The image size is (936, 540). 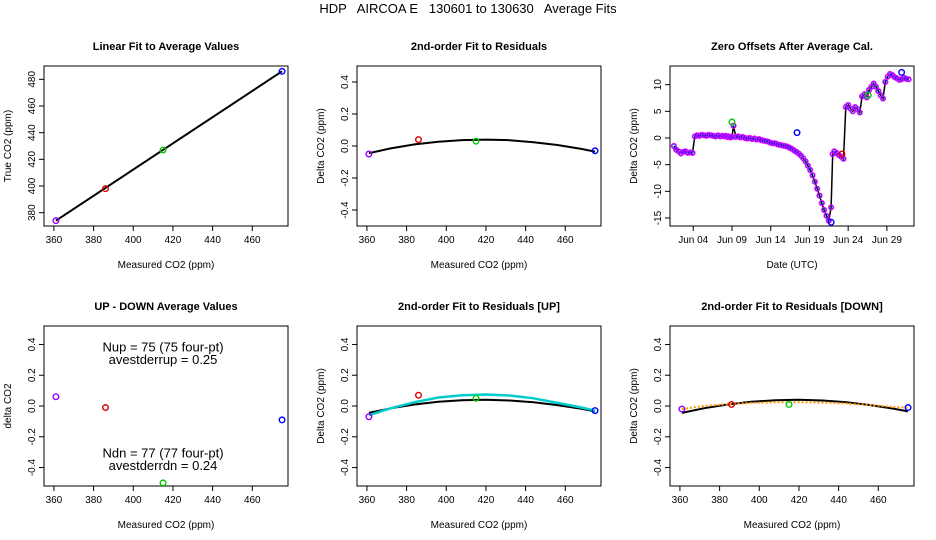 What do you see at coordinates (163, 465) in the screenshot?
I see `annotation-avestderrdn: avestderrdn = 0.24` at bounding box center [163, 465].